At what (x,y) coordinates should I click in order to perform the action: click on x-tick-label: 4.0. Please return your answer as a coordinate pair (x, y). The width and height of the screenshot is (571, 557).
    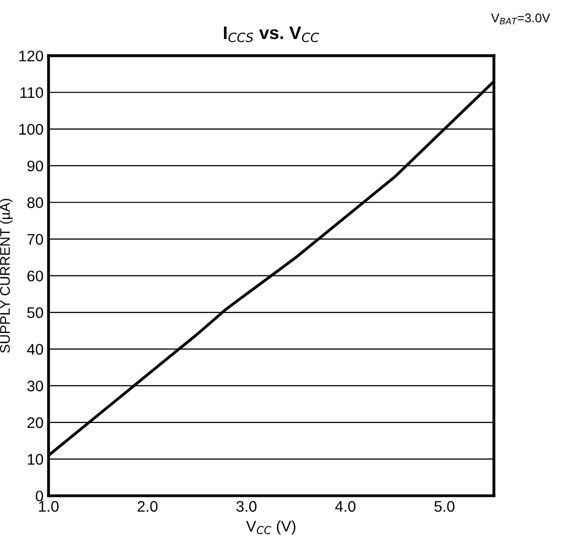
    Looking at the image, I should click on (345, 506).